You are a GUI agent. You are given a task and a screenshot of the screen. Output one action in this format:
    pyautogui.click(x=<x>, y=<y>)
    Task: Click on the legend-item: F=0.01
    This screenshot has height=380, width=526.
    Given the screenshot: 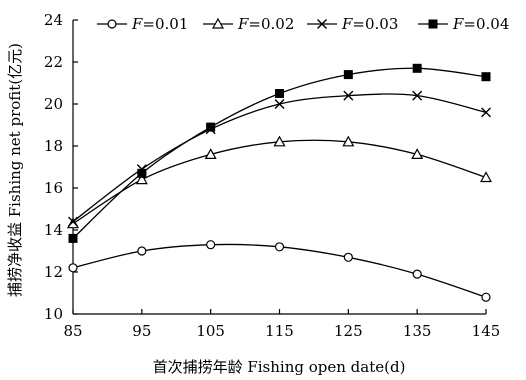 What is the action you would take?
    pyautogui.click(x=142, y=24)
    